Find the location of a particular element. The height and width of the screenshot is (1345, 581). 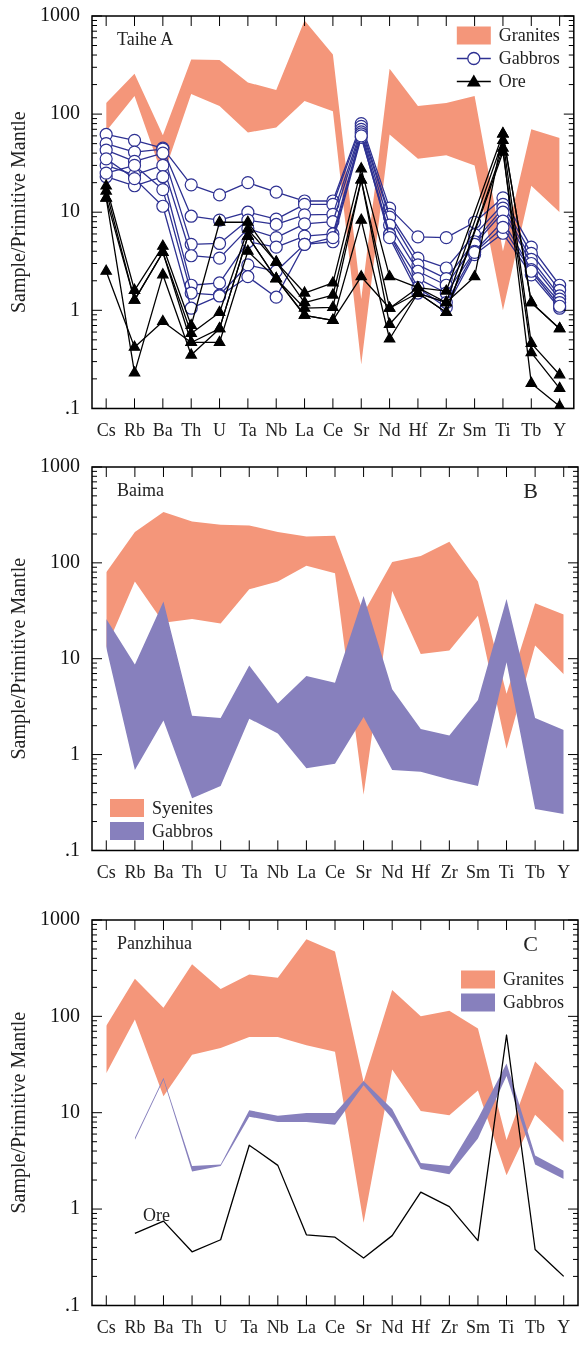

text: Baima is located at coordinates (140, 489).